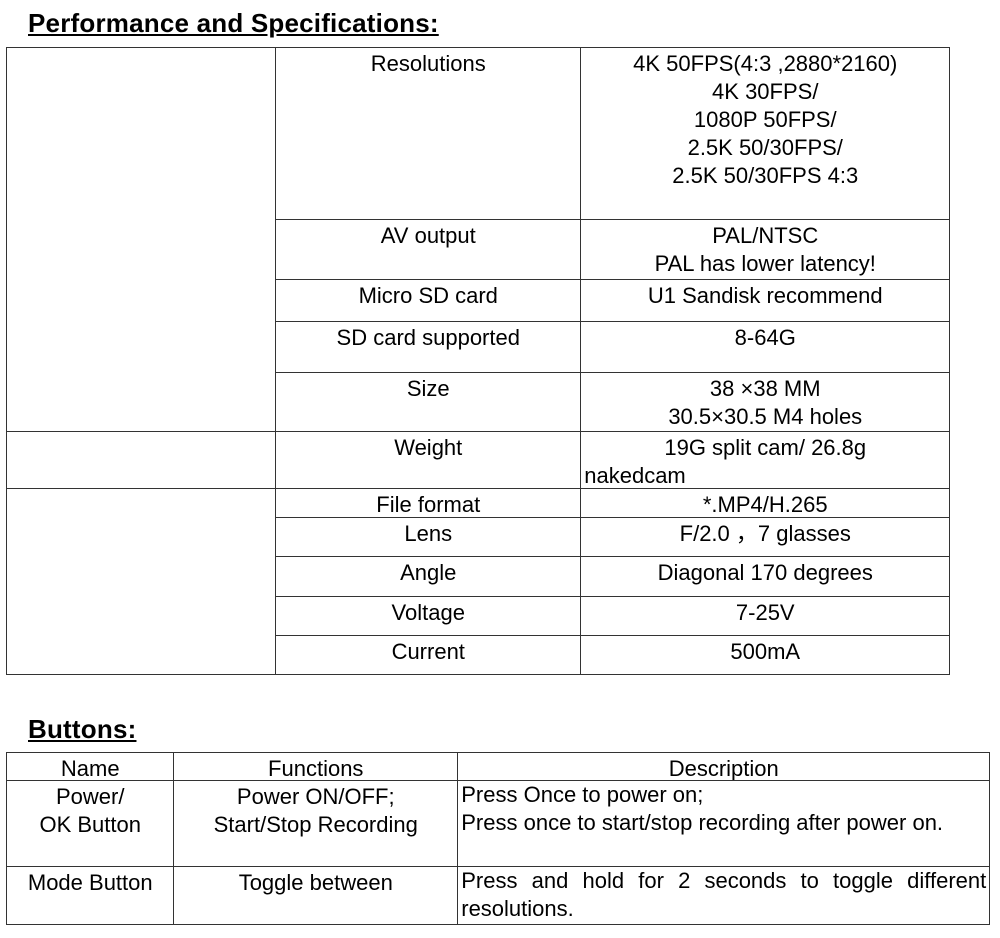  I want to click on buttons-header: Name, so click(90, 767).